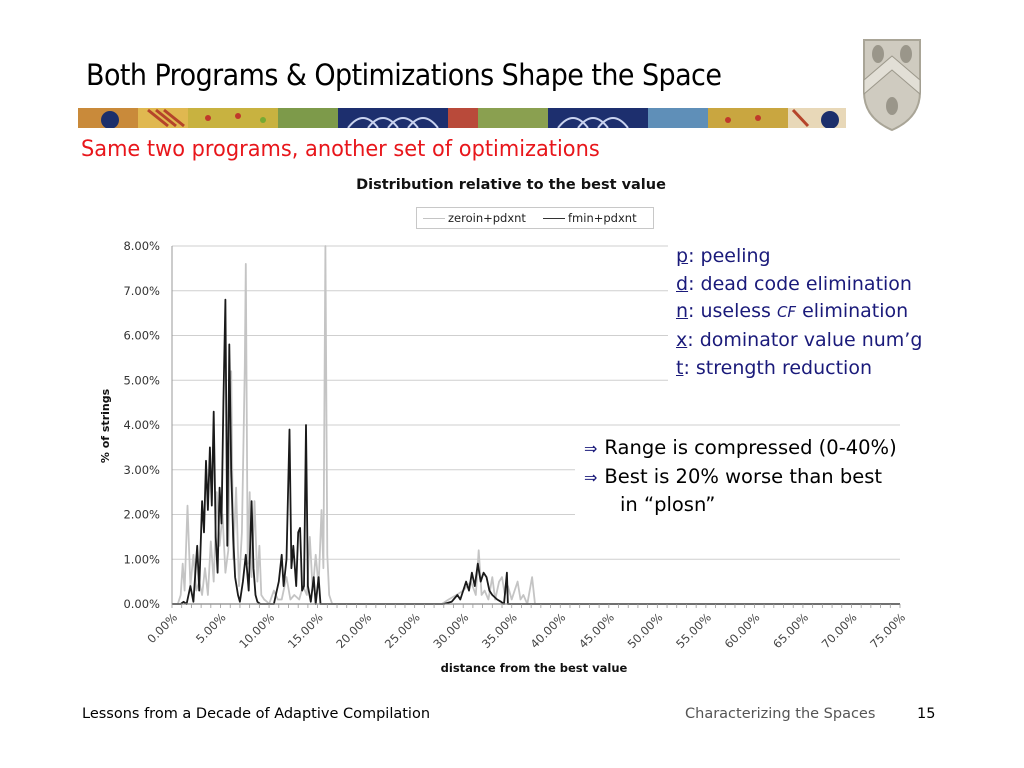  What do you see at coordinates (487, 218) in the screenshot?
I see `legend-label: zeroin+pdxnt` at bounding box center [487, 218].